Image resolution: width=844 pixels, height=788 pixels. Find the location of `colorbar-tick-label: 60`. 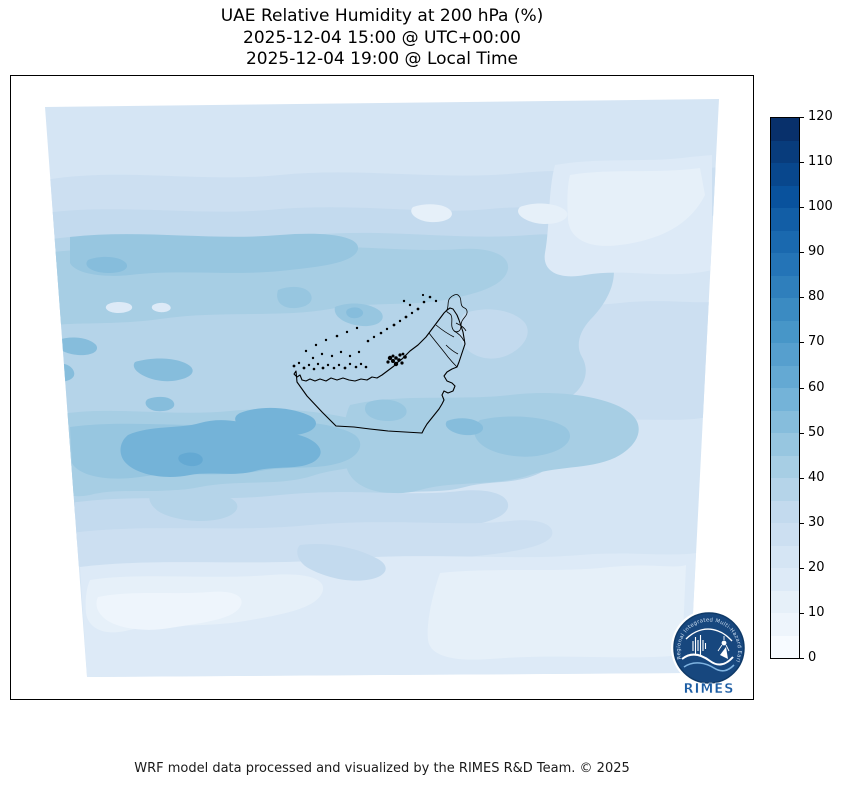

colorbar-tick-label: 60 is located at coordinates (816, 387).